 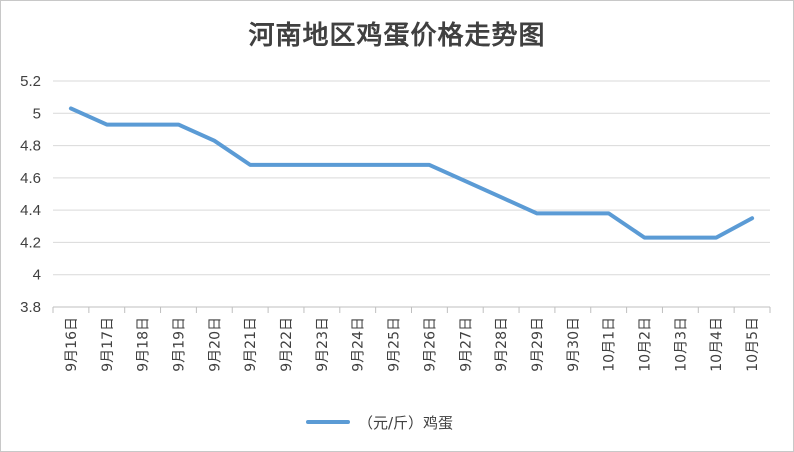 What do you see at coordinates (30, 178) in the screenshot?
I see `y-tick-label: 4.6` at bounding box center [30, 178].